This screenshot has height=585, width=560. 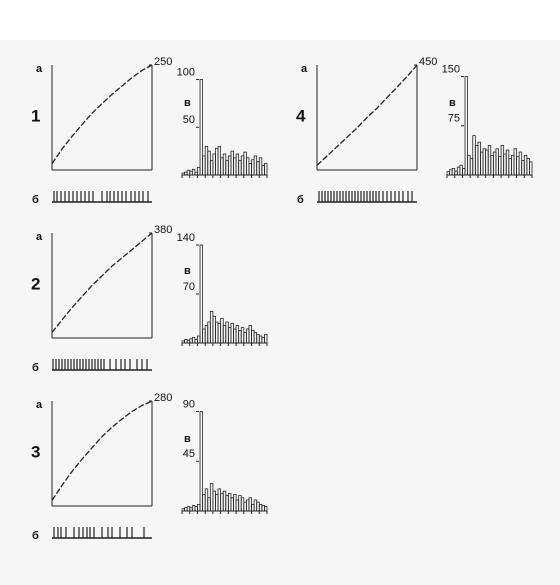 What do you see at coordinates (451, 69) in the screenshot?
I see `tick-label: 150` at bounding box center [451, 69].